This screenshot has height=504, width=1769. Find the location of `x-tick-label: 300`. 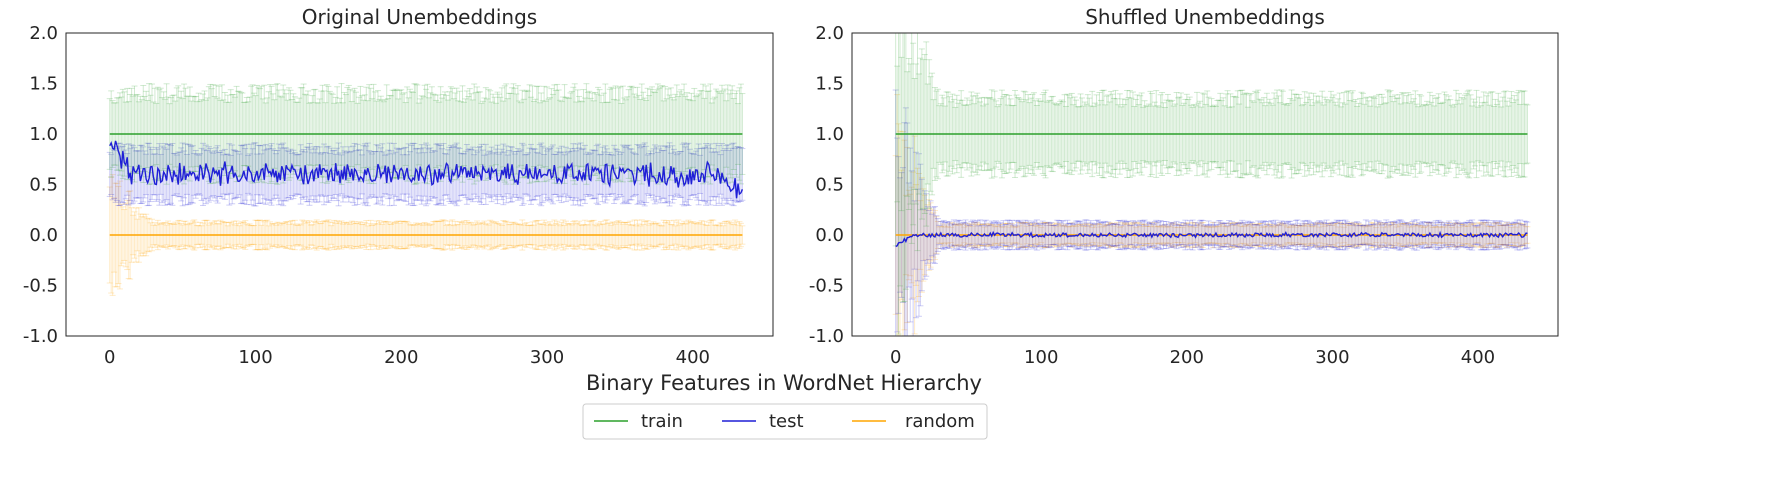

x-tick-label: 300 is located at coordinates (547, 357).